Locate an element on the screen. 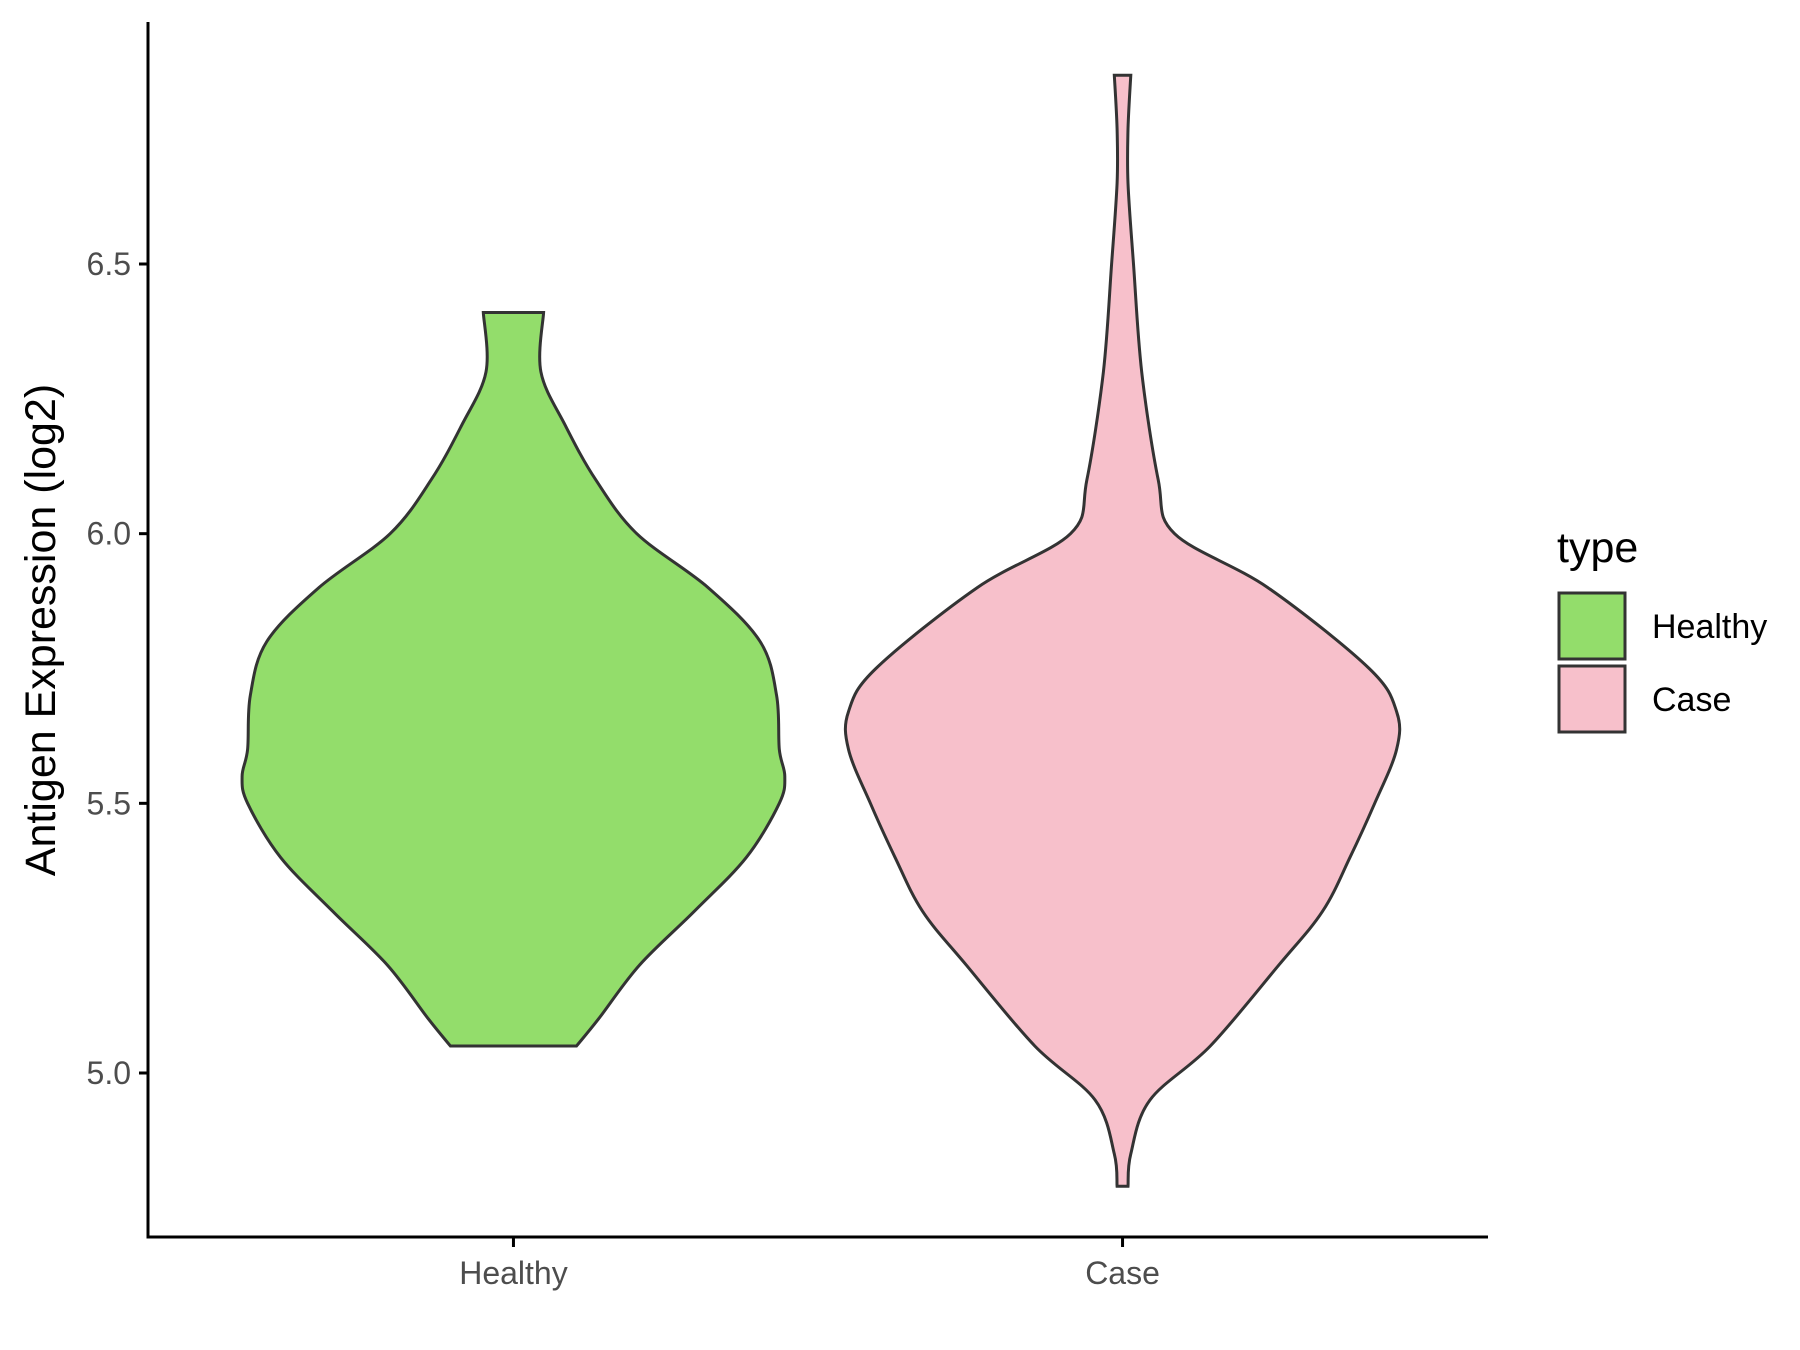 The image size is (1800, 1350). y-tick-label: 6.0 is located at coordinates (109, 534).